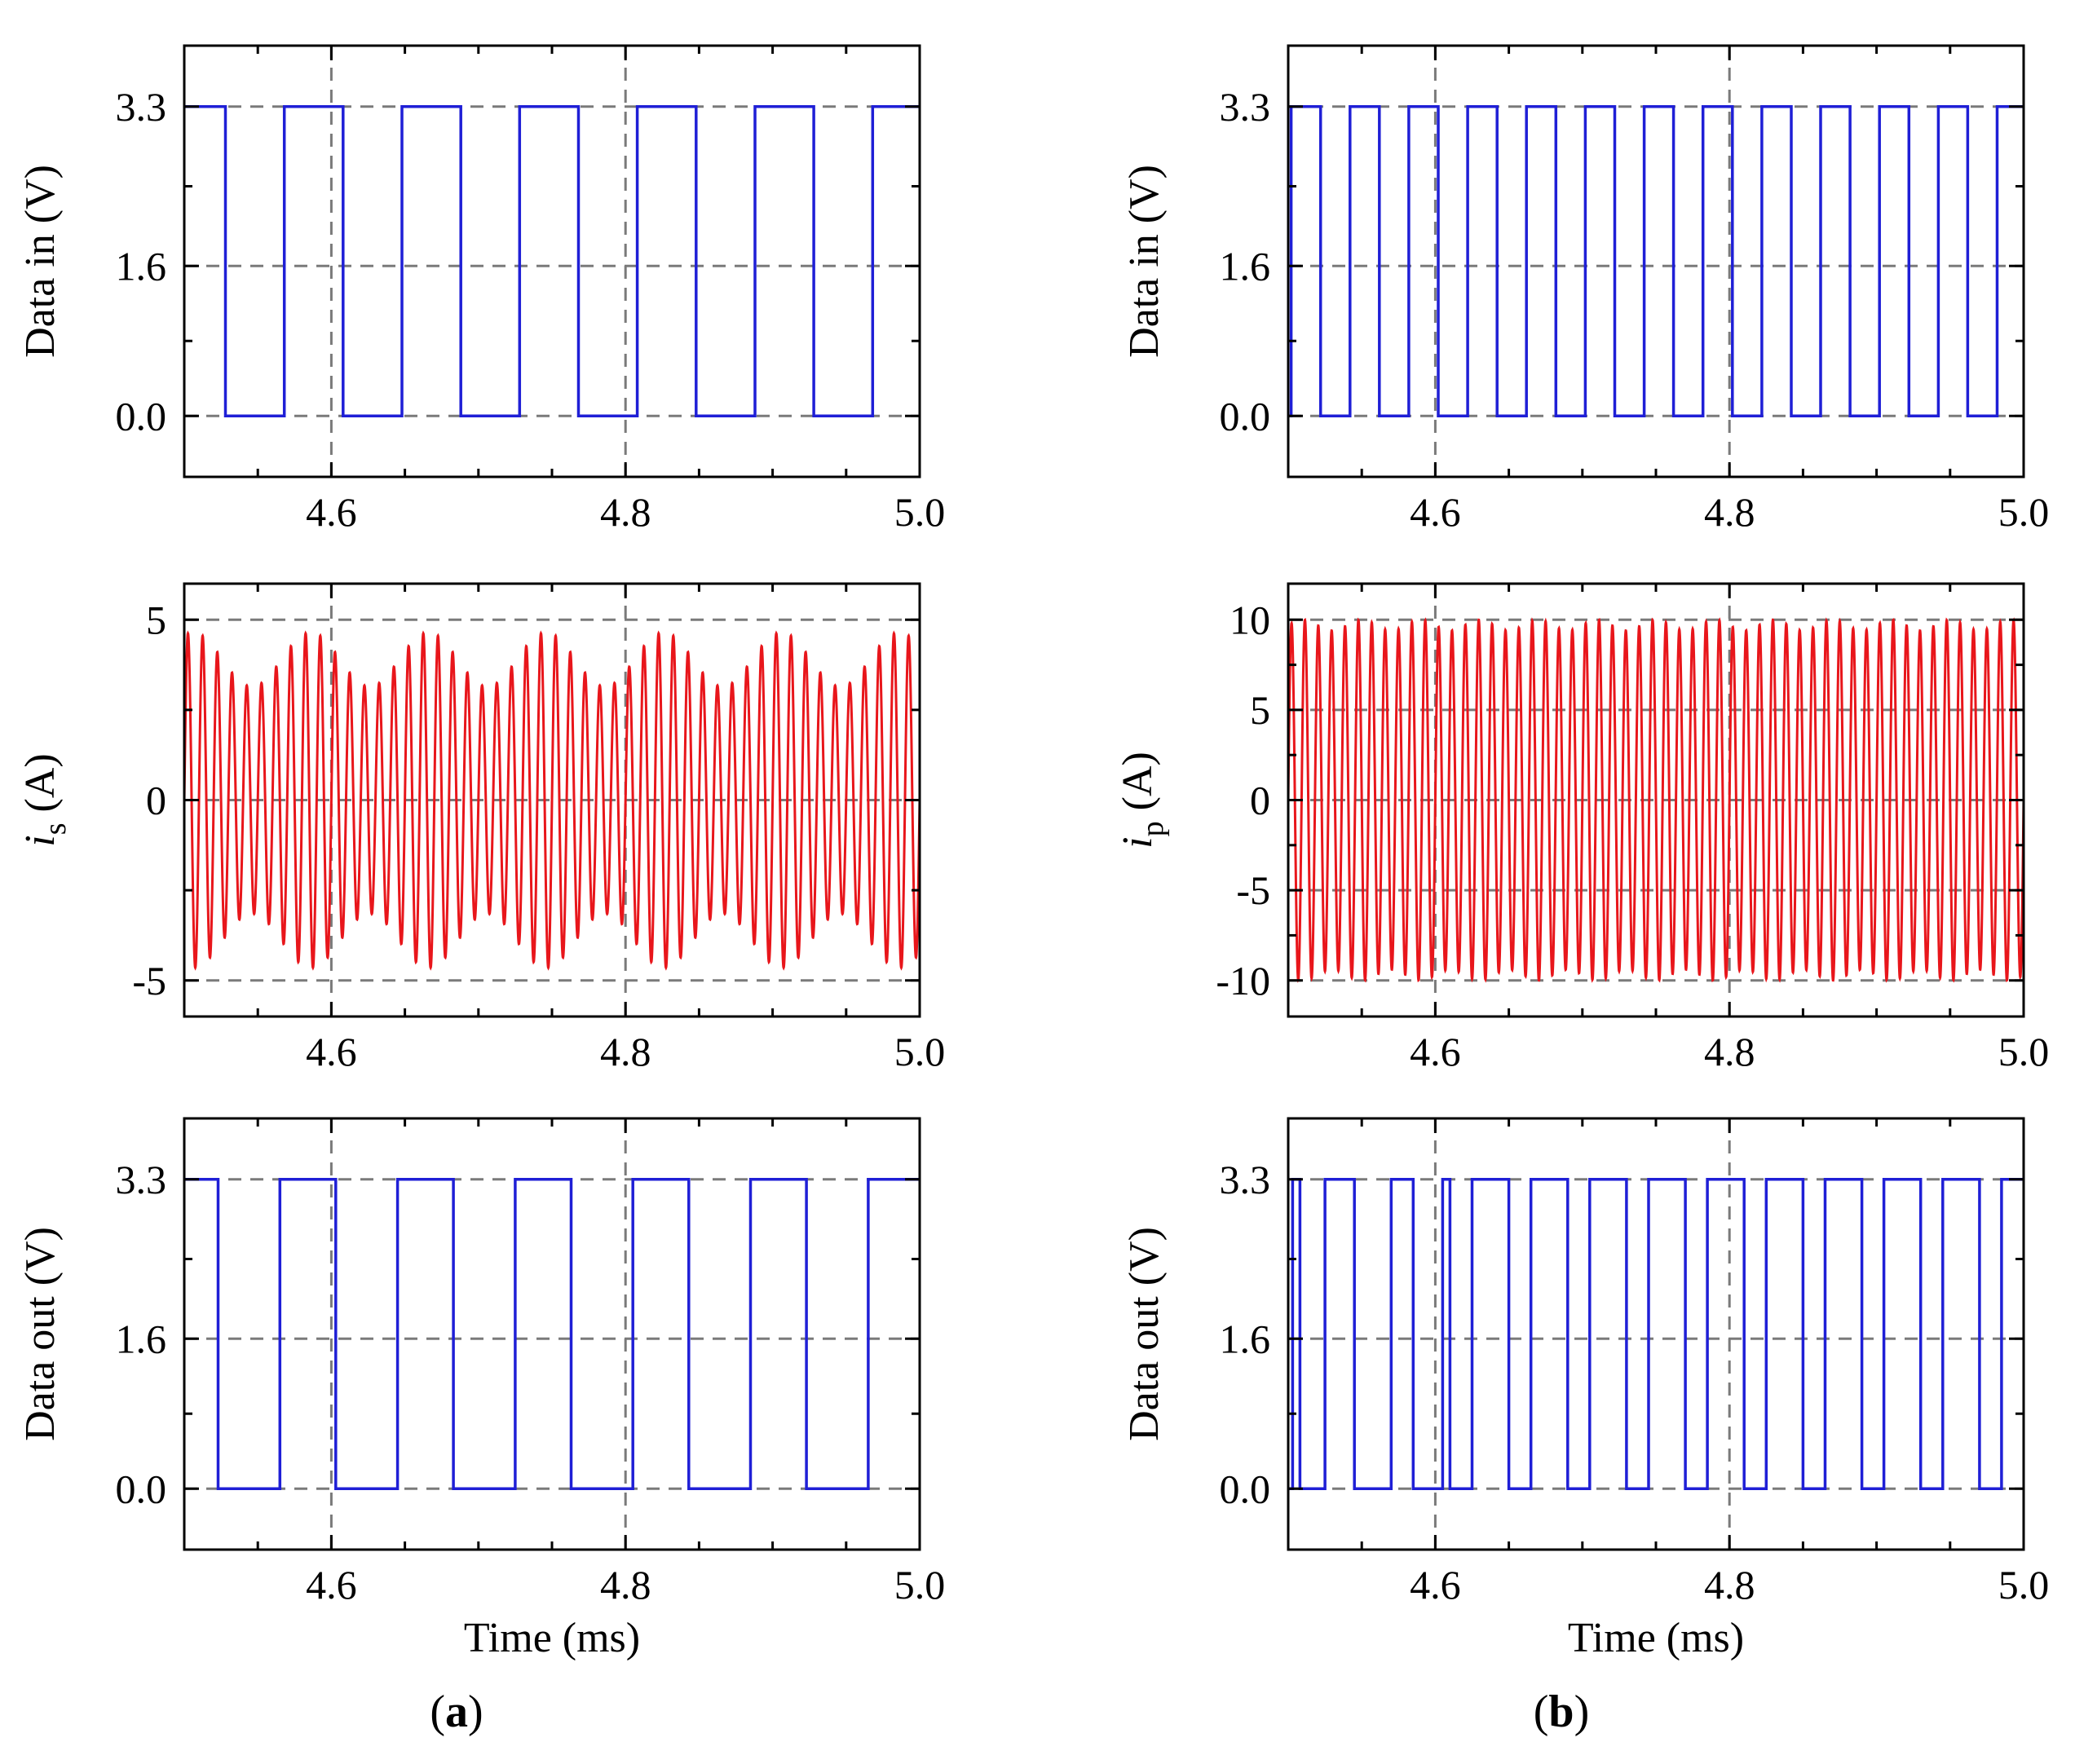 This screenshot has width=2075, height=1764. What do you see at coordinates (1562, 1712) in the screenshot?
I see `panel-label-b: (b)` at bounding box center [1562, 1712].